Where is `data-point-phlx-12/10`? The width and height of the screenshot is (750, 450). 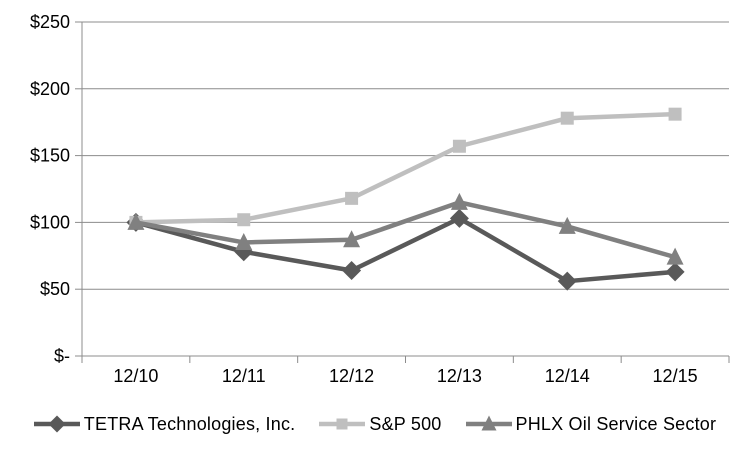
data-point-phlx-12/10 is located at coordinates (136, 221).